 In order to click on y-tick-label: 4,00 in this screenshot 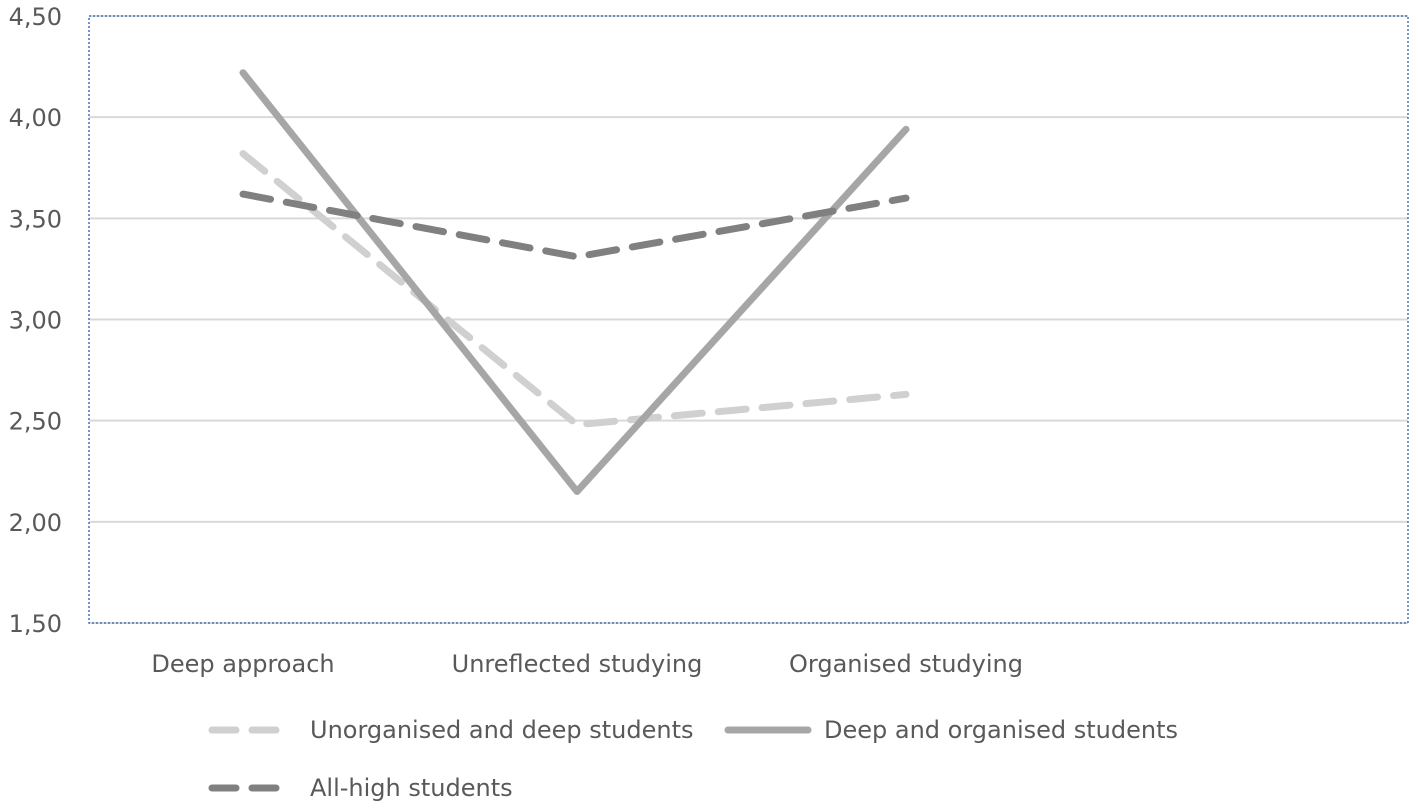, I will do `click(35, 118)`.